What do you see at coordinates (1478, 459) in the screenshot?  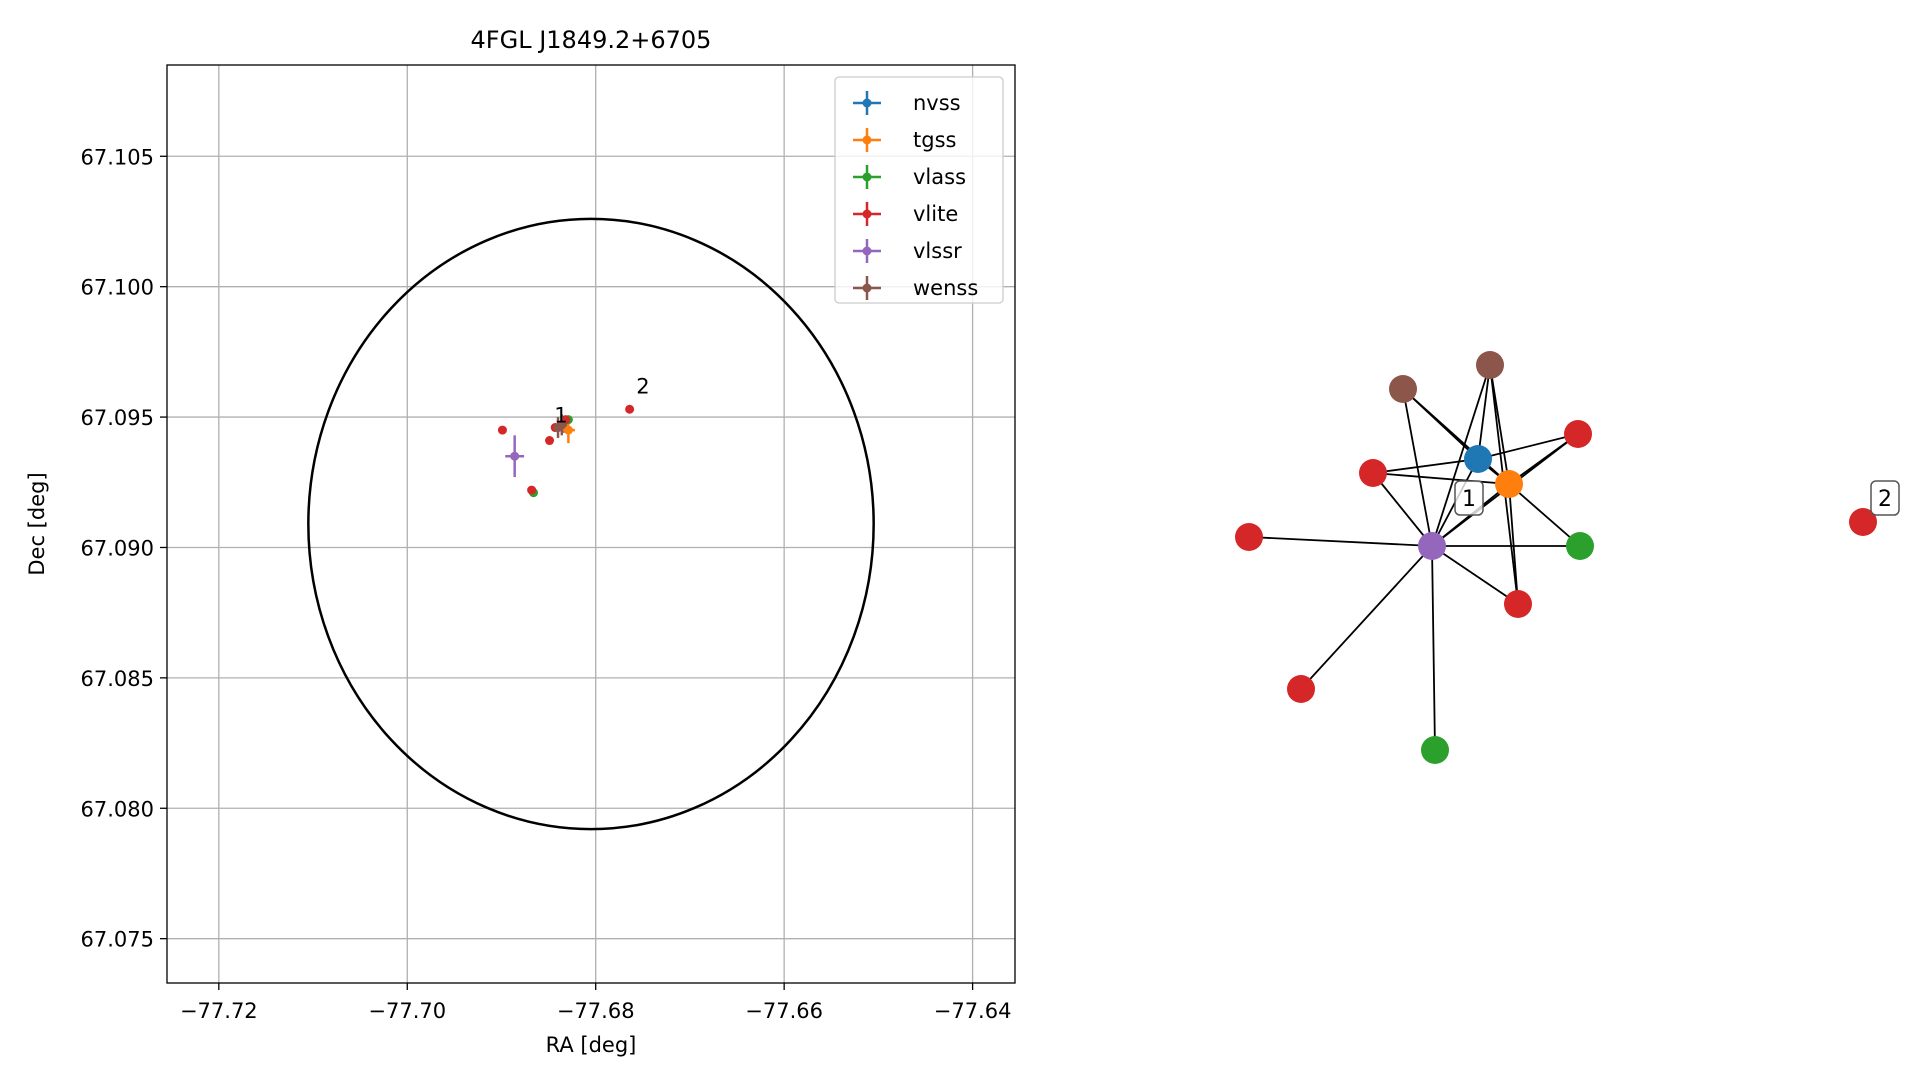 I see `network-node-nvss` at bounding box center [1478, 459].